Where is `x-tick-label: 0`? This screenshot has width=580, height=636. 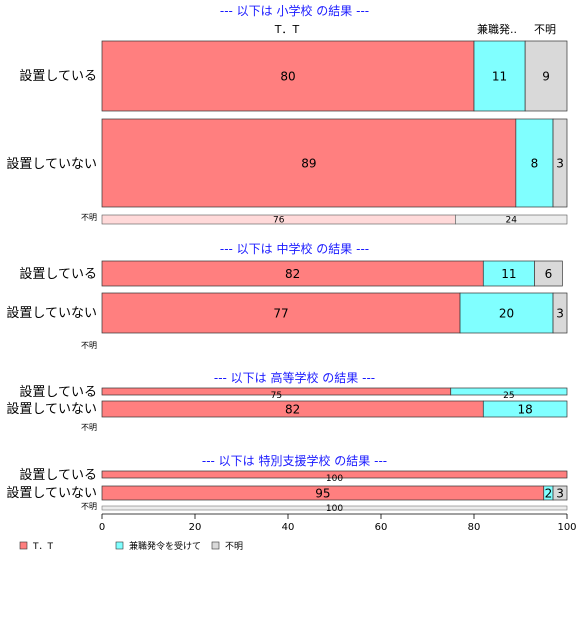 x-tick-label: 0 is located at coordinates (102, 527).